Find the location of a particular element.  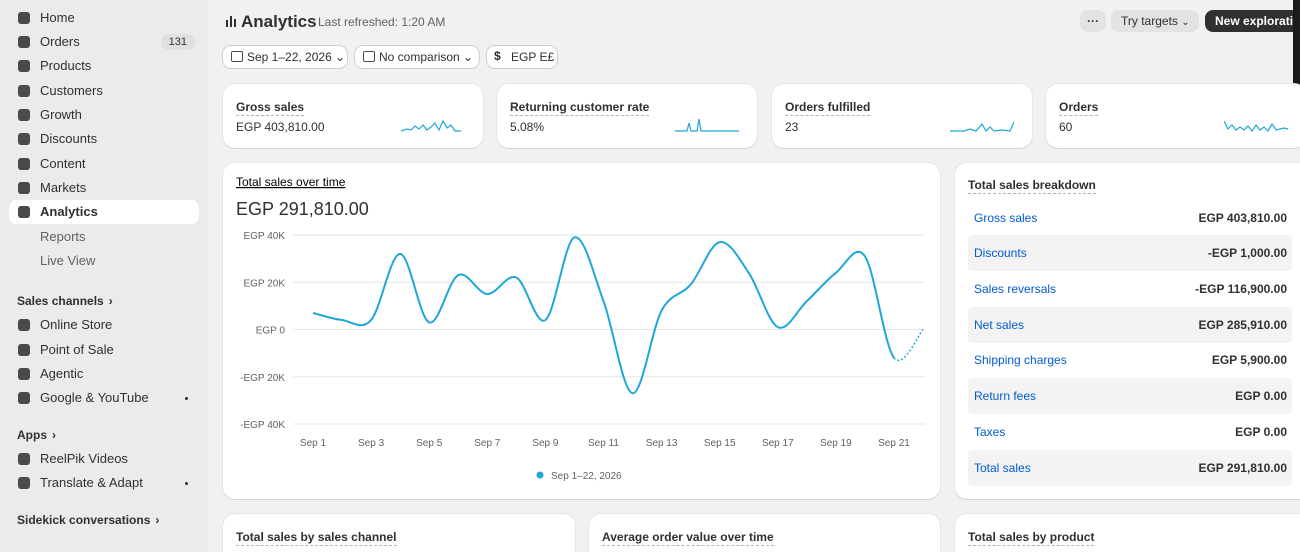

nav-item: Google & YouTube is located at coordinates (104, 398).